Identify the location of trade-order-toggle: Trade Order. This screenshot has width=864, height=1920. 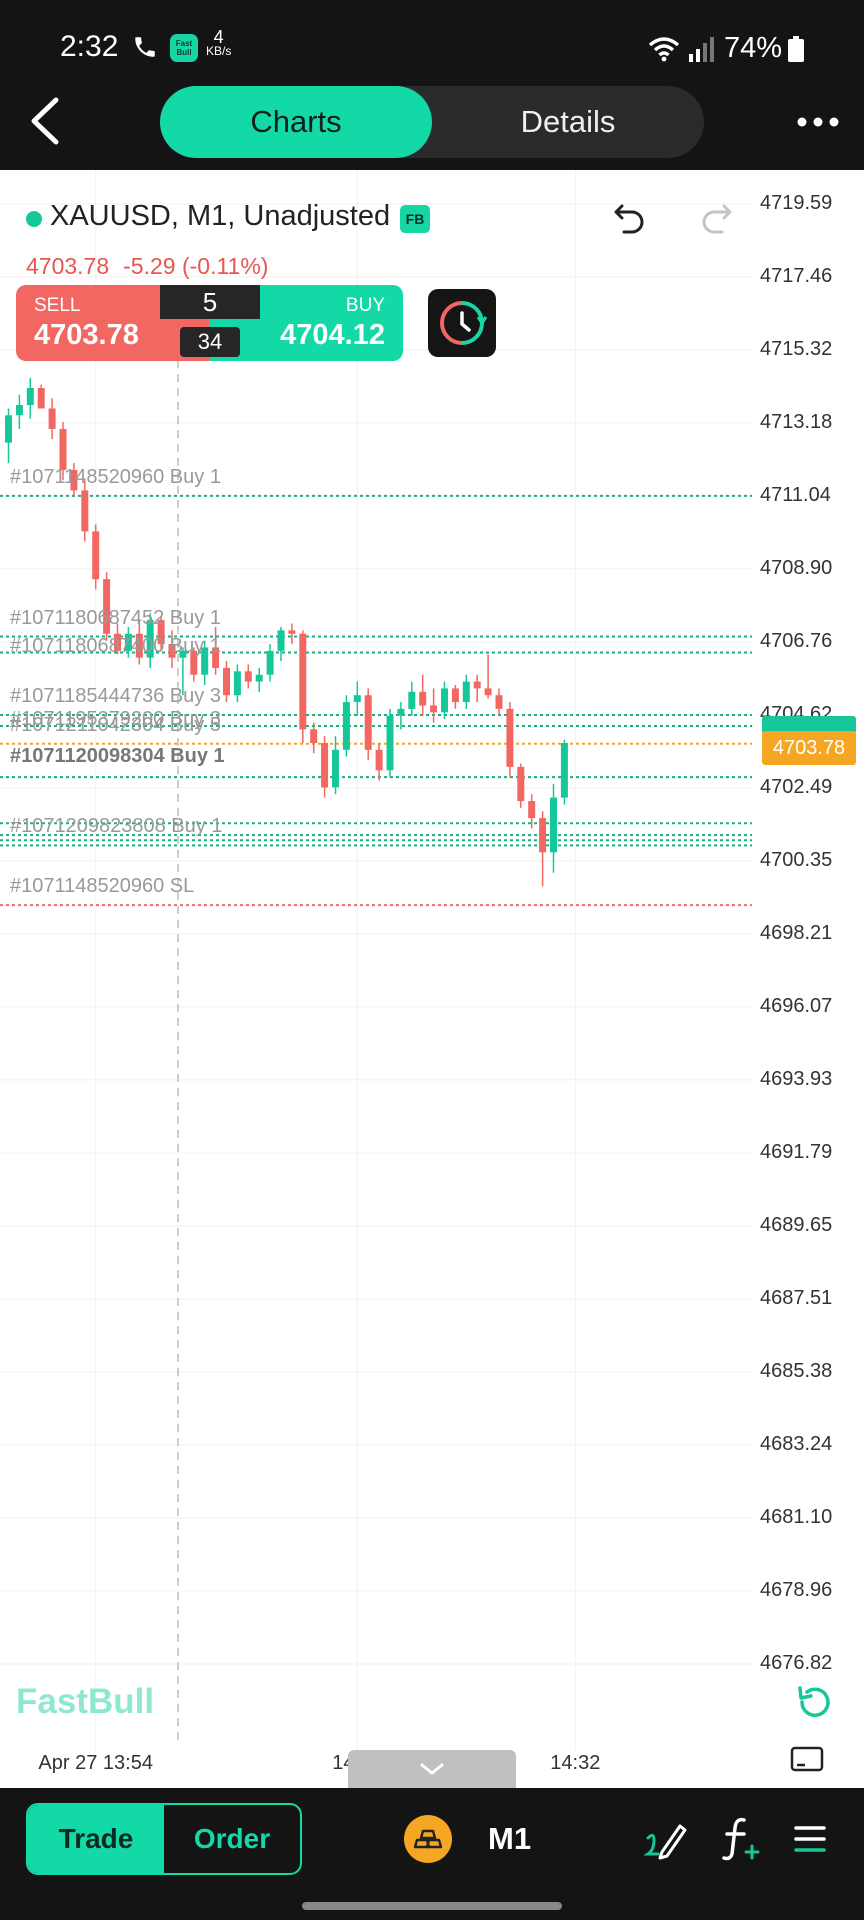
(164, 1839).